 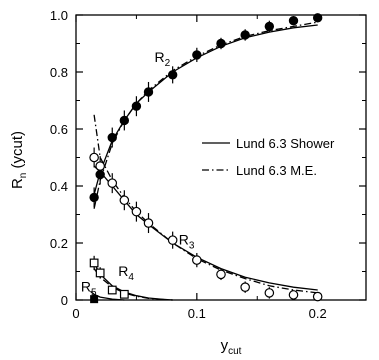 I want to click on x-axis-label-main: y, so click(x=225, y=345).